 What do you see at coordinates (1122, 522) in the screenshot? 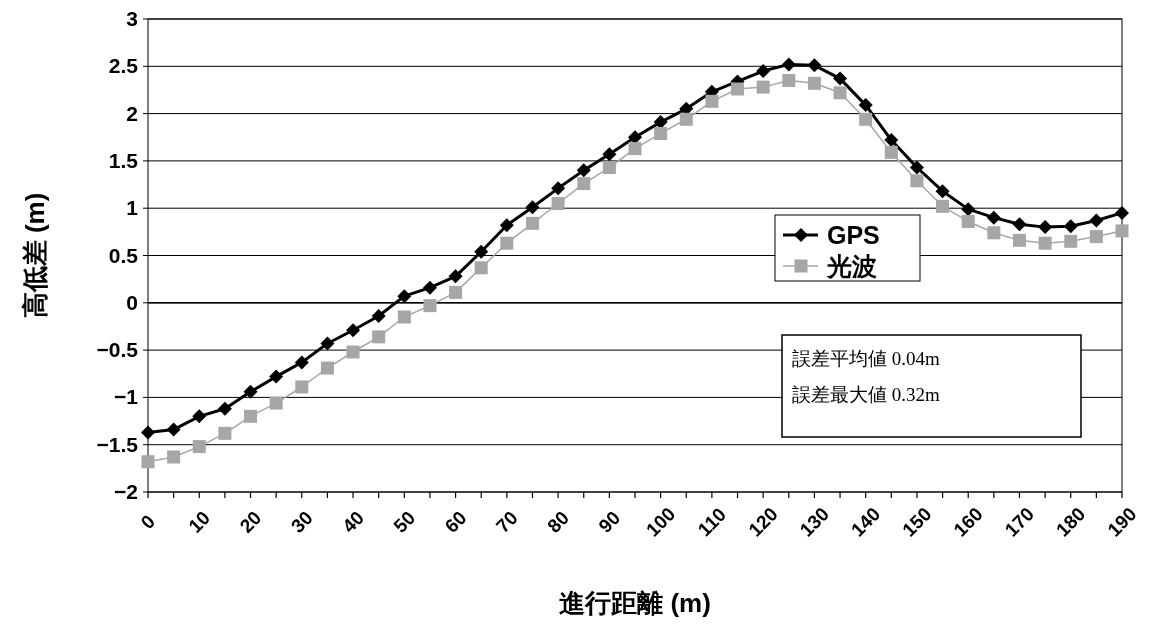
I see `x-tick-label: 190` at bounding box center [1122, 522].